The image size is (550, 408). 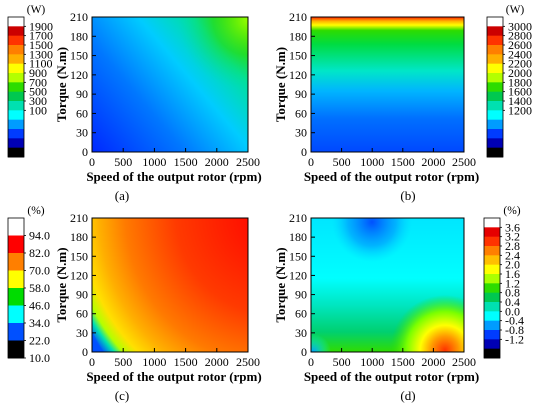 What do you see at coordinates (372, 362) in the screenshot?
I see `x-tick-label: 1000` at bounding box center [372, 362].